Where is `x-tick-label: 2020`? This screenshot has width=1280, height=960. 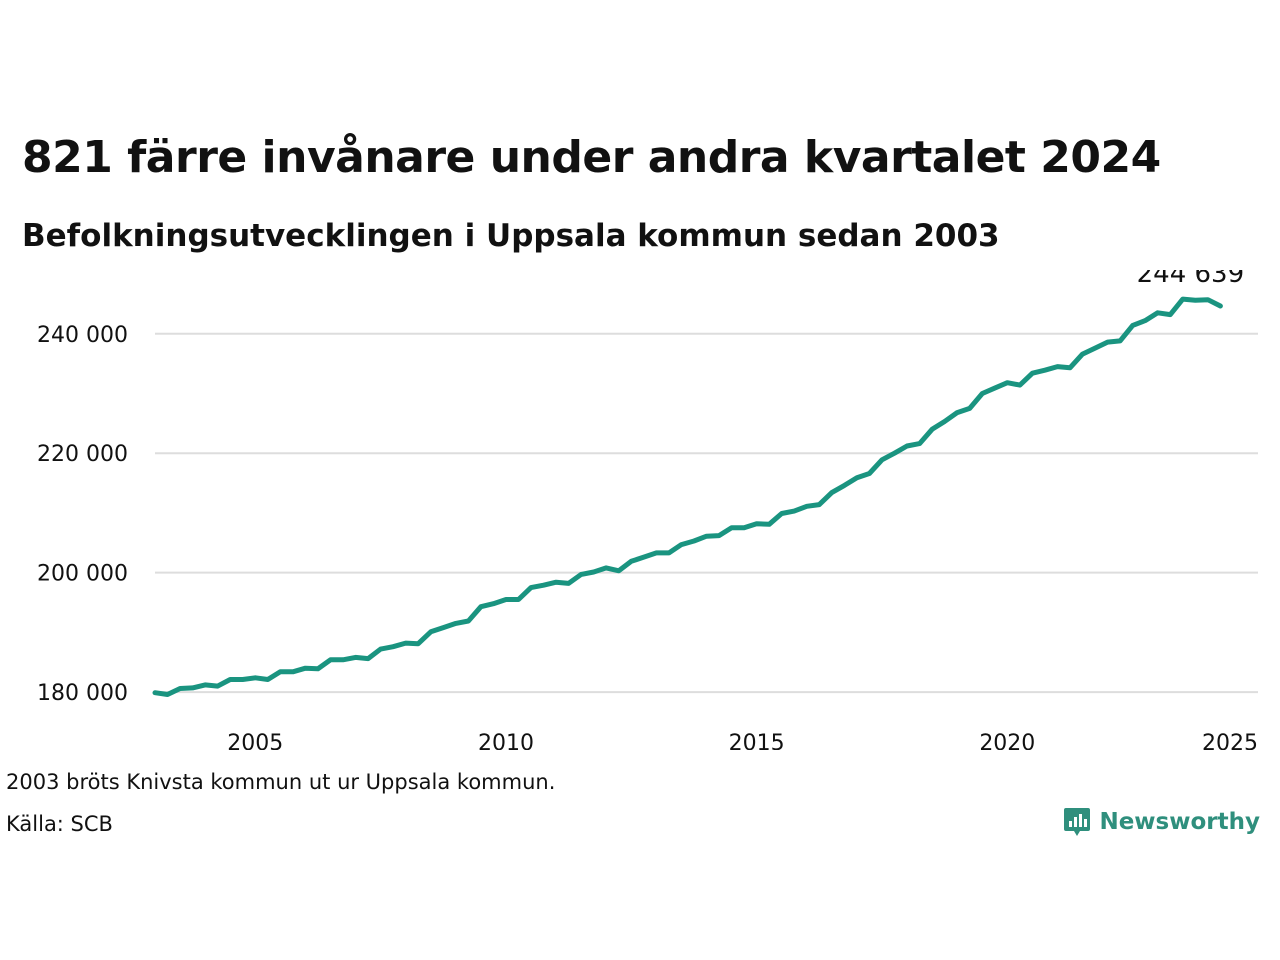 x-tick-label: 2020 is located at coordinates (1007, 740).